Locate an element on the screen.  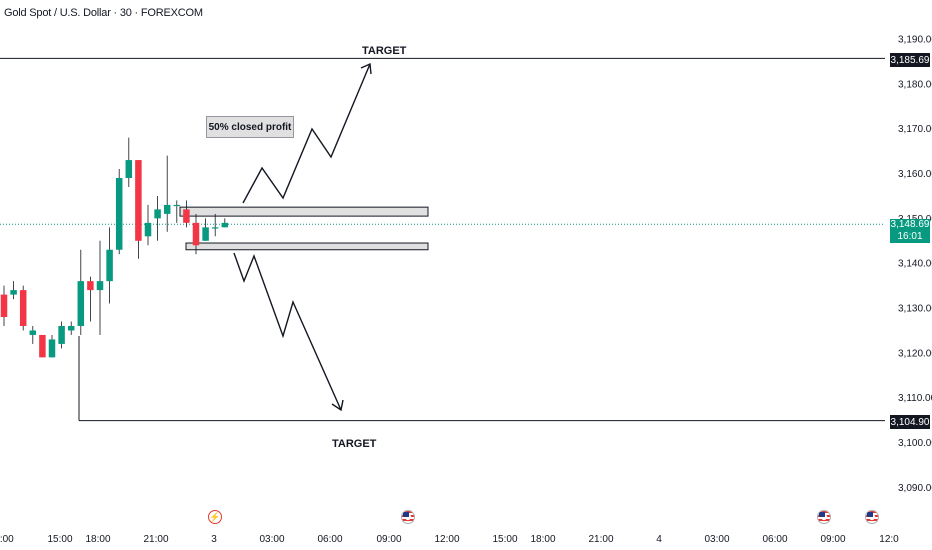
projection-arrows is located at coordinates (302, 237).